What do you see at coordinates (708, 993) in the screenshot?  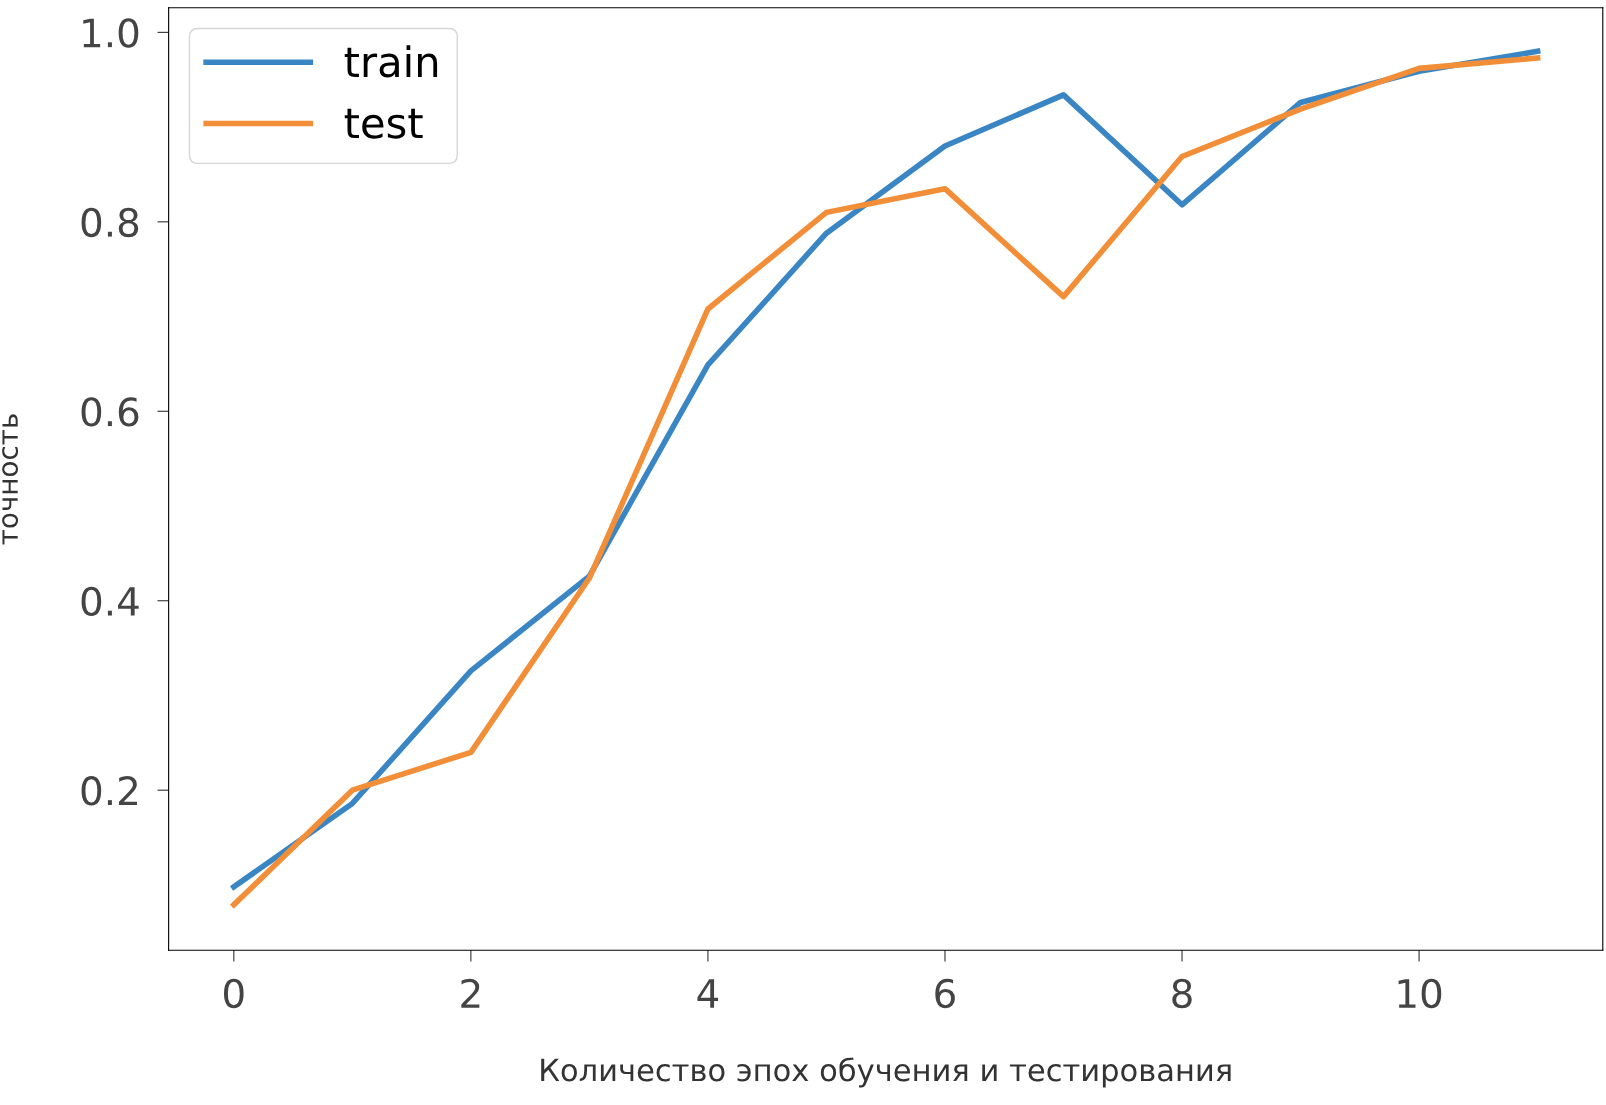 I see `x-tick-label: 4` at bounding box center [708, 993].